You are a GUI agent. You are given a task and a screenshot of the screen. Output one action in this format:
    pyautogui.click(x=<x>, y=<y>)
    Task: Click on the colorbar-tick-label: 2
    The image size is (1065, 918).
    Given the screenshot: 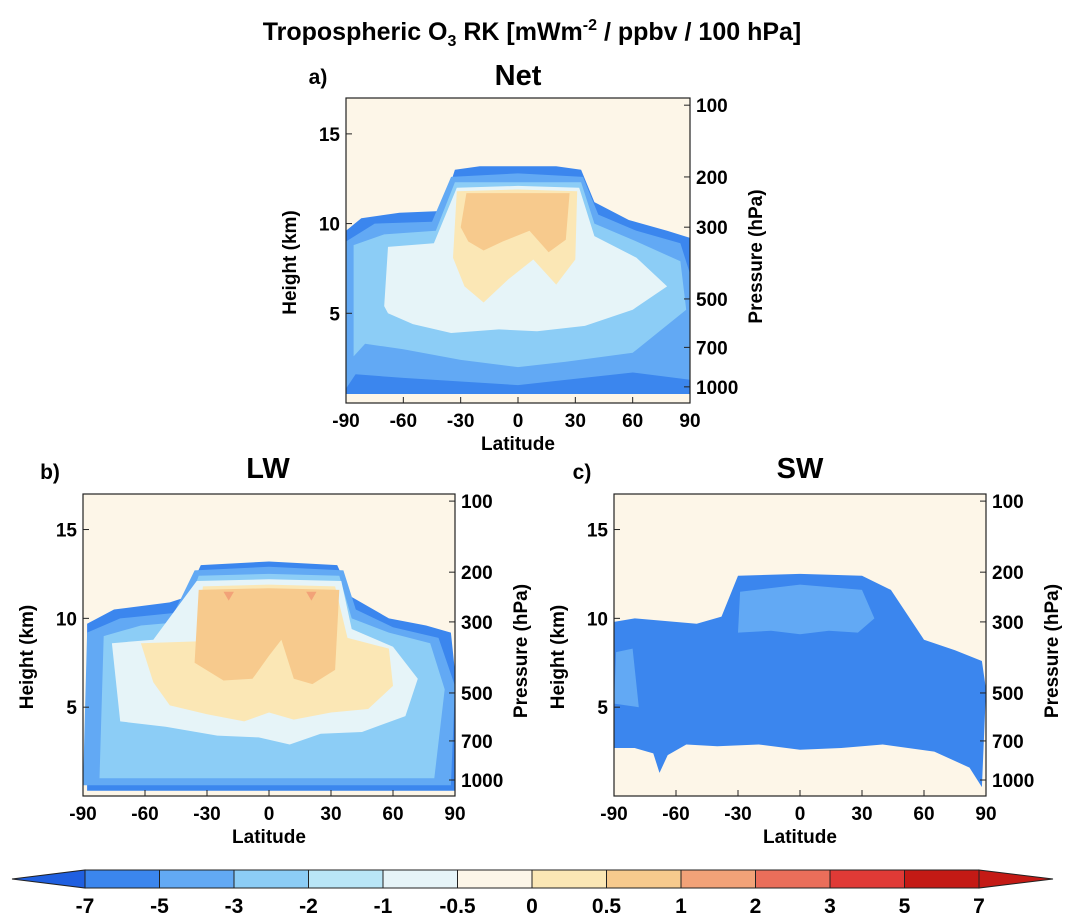 What is the action you would take?
    pyautogui.click(x=756, y=906)
    